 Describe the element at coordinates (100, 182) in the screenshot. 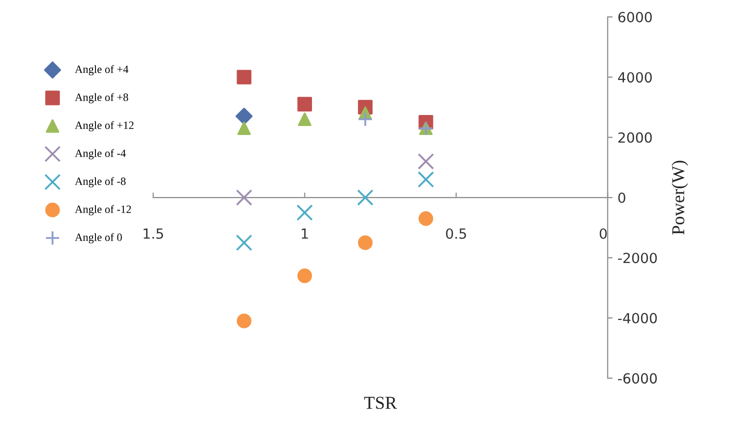

I see `legend-label: Angle of -8` at that location.